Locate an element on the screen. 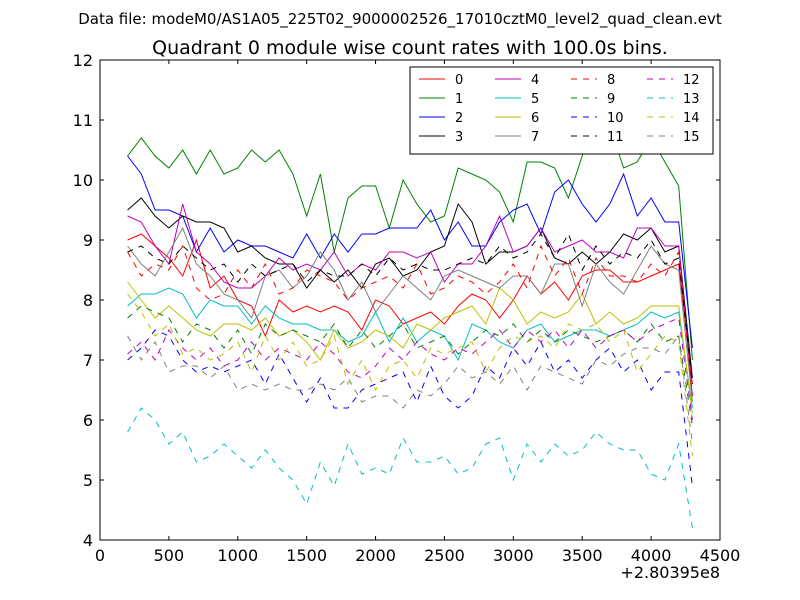 This screenshot has width=800, height=600. legend-label-15: 15 is located at coordinates (691, 137).